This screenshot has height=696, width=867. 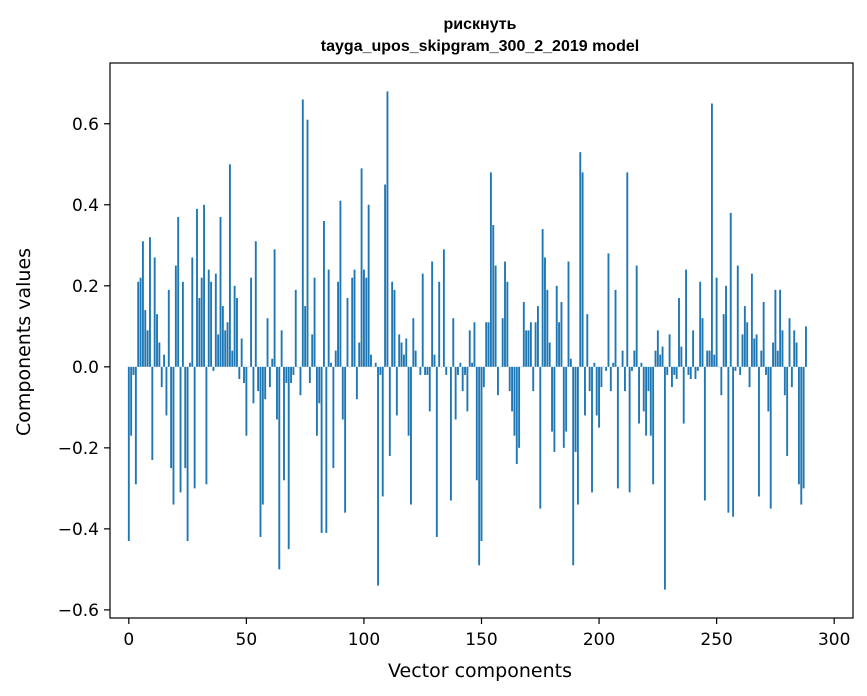 I want to click on x-axis-label: Vector components, so click(x=480, y=671).